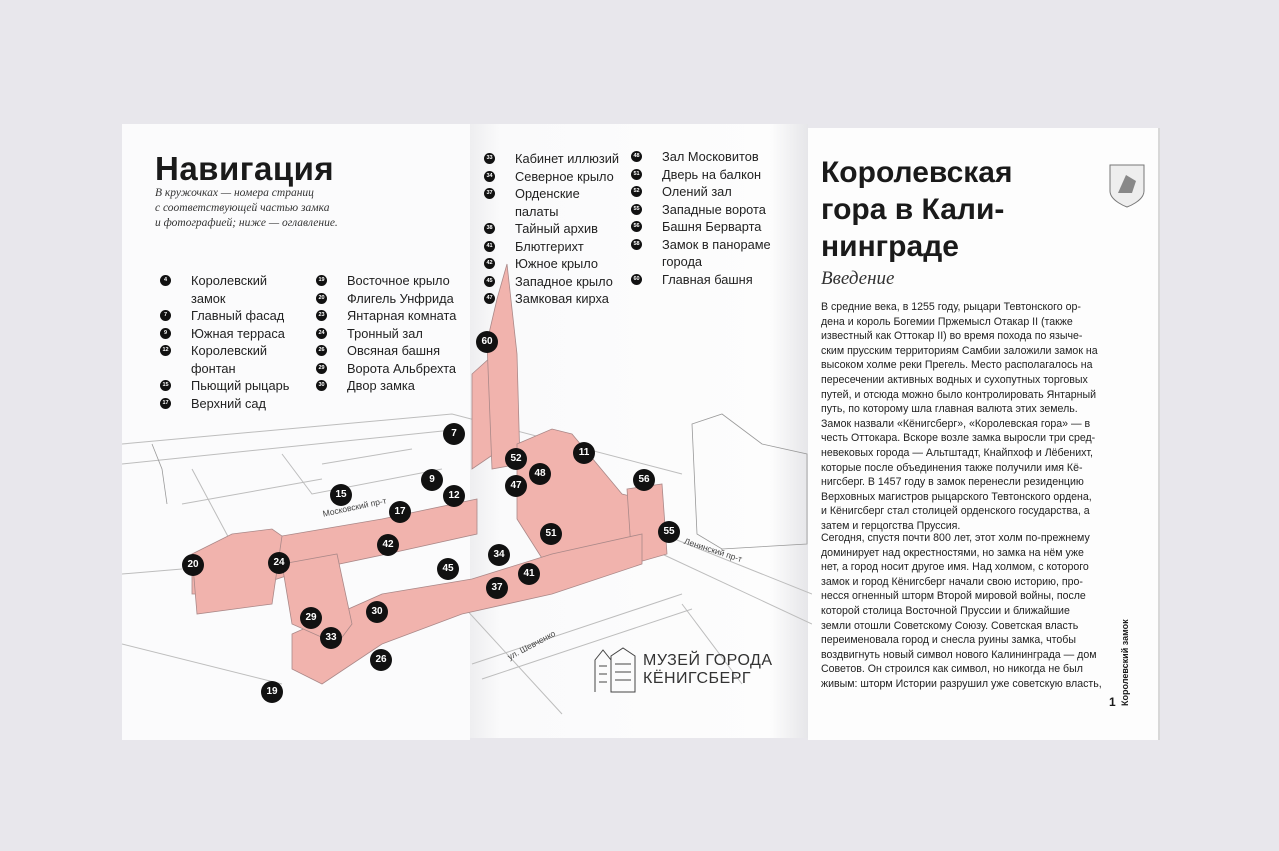 Image resolution: width=1279 pixels, height=851 pixels. Describe the element at coordinates (559, 177) in the screenshot. I see `toc-item: 34 Северное крыло` at that location.